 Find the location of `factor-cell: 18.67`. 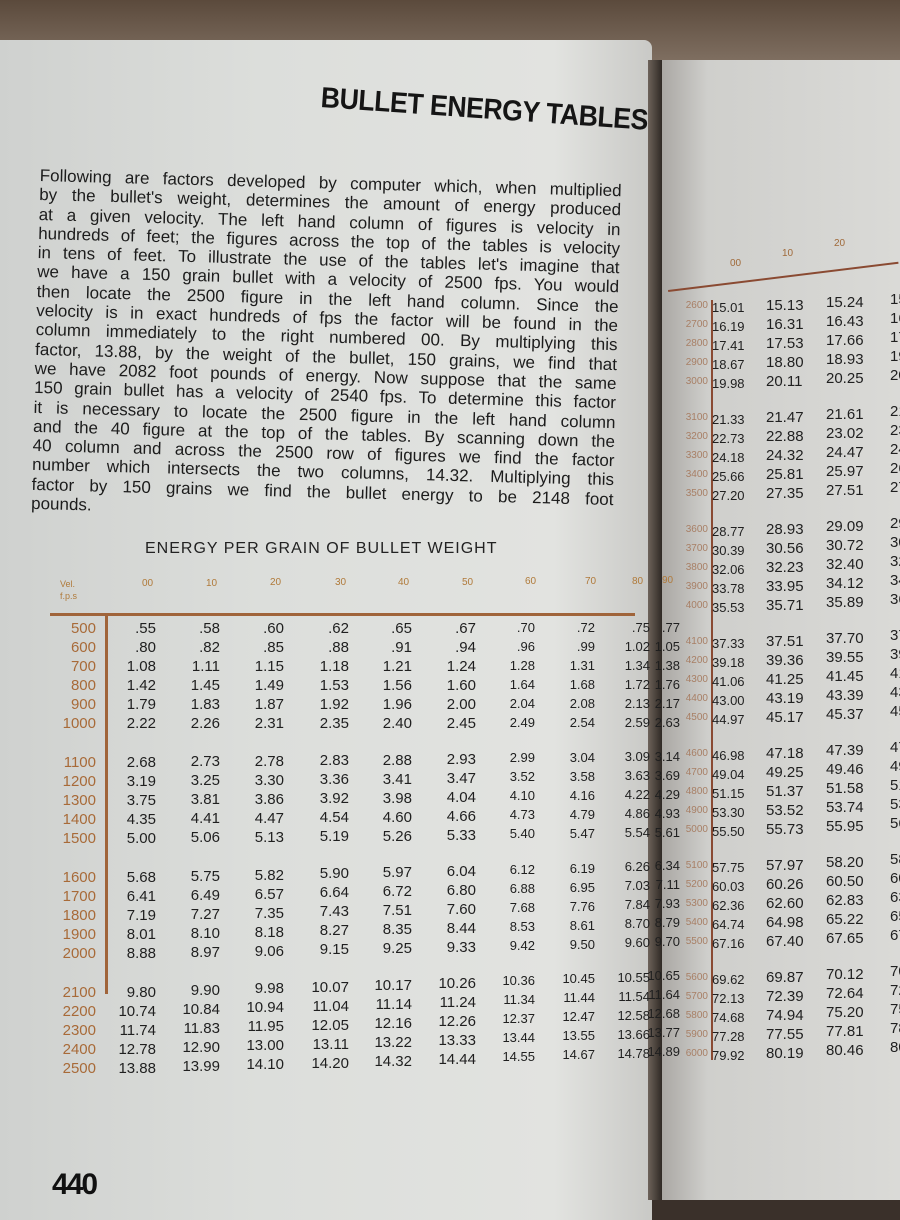

factor-cell: 18.67 is located at coordinates (728, 364).